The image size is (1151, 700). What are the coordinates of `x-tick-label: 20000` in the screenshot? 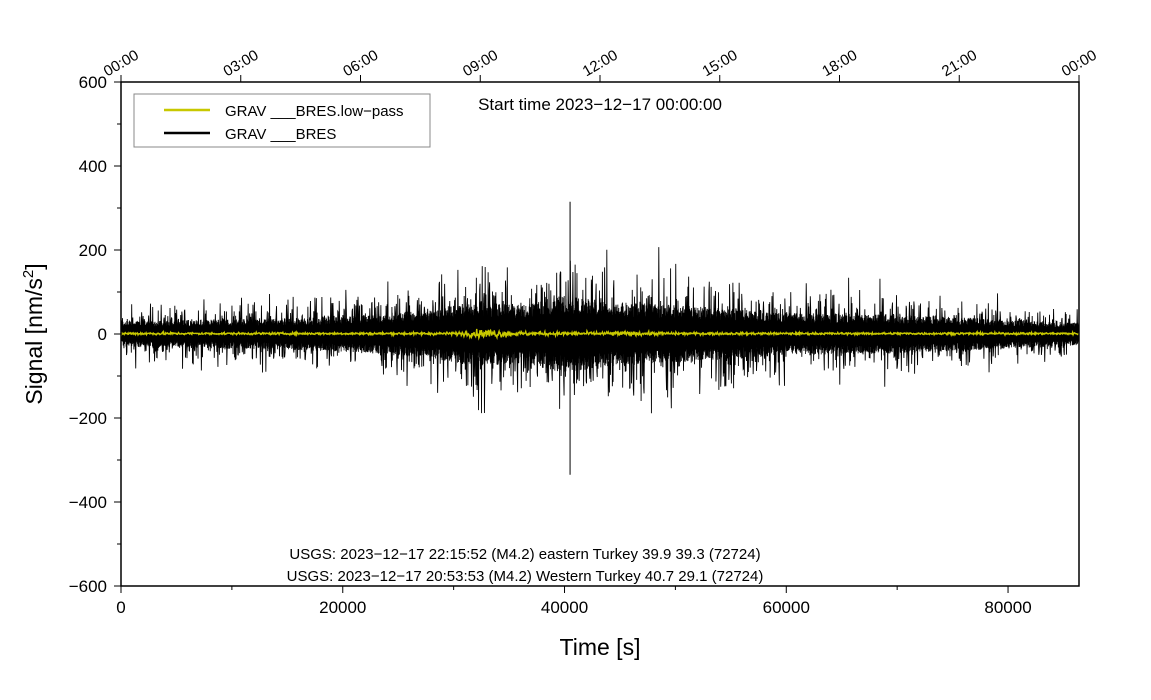 It's located at (342, 607).